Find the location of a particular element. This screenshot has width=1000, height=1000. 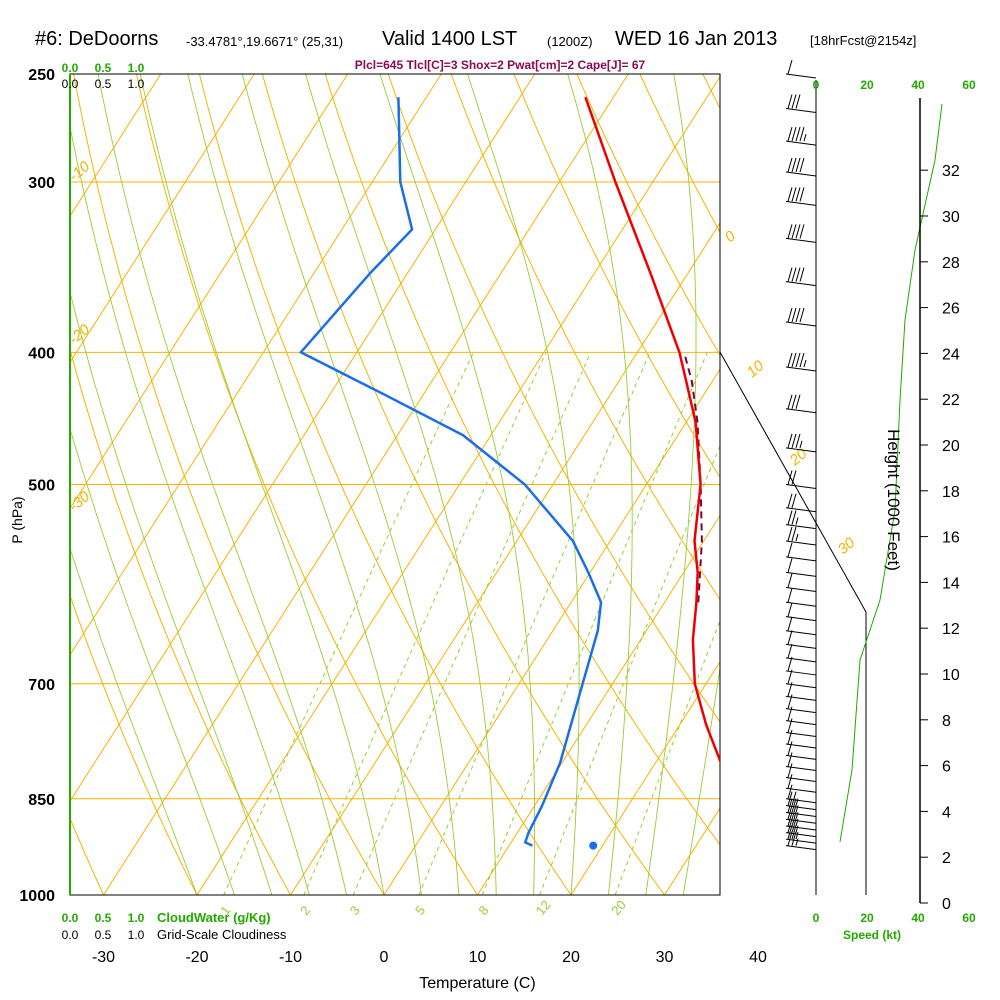

x-tick-label: 10 is located at coordinates (478, 957).